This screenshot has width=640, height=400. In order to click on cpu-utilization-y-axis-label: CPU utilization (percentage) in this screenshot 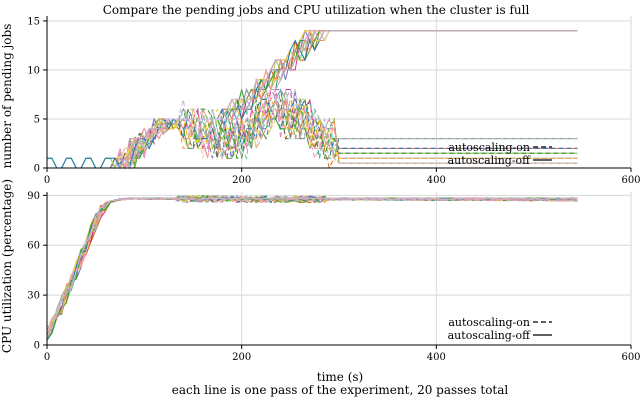, I will do `click(7, 266)`.